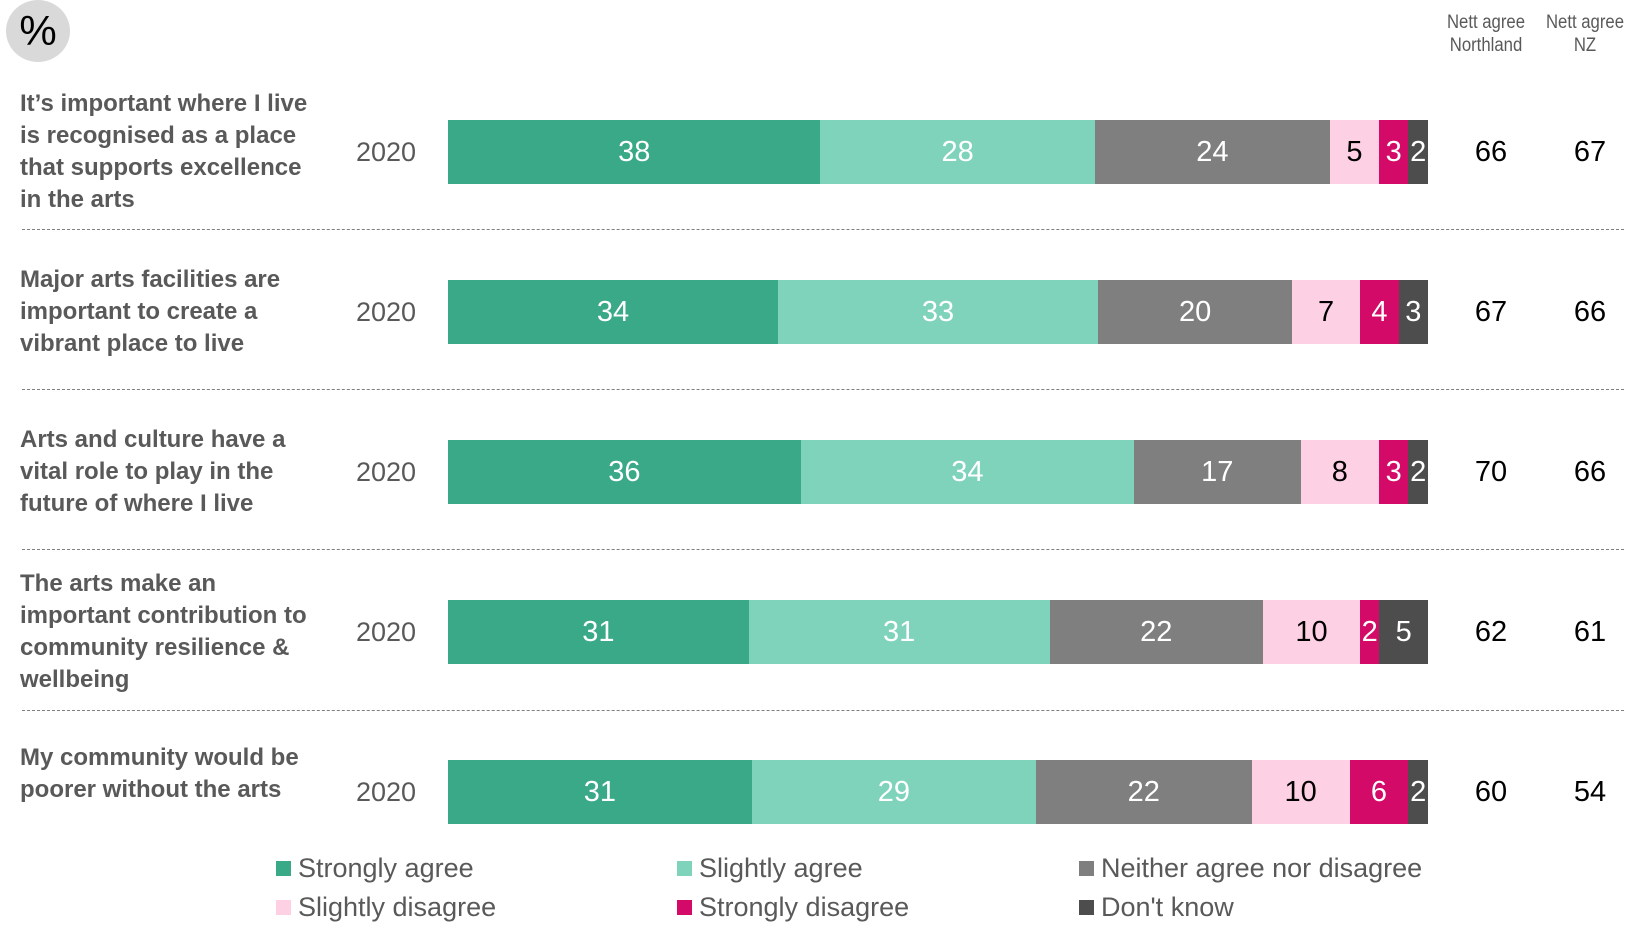 Image resolution: width=1626 pixels, height=944 pixels. I want to click on legend-label: Strongly agree, so click(386, 868).